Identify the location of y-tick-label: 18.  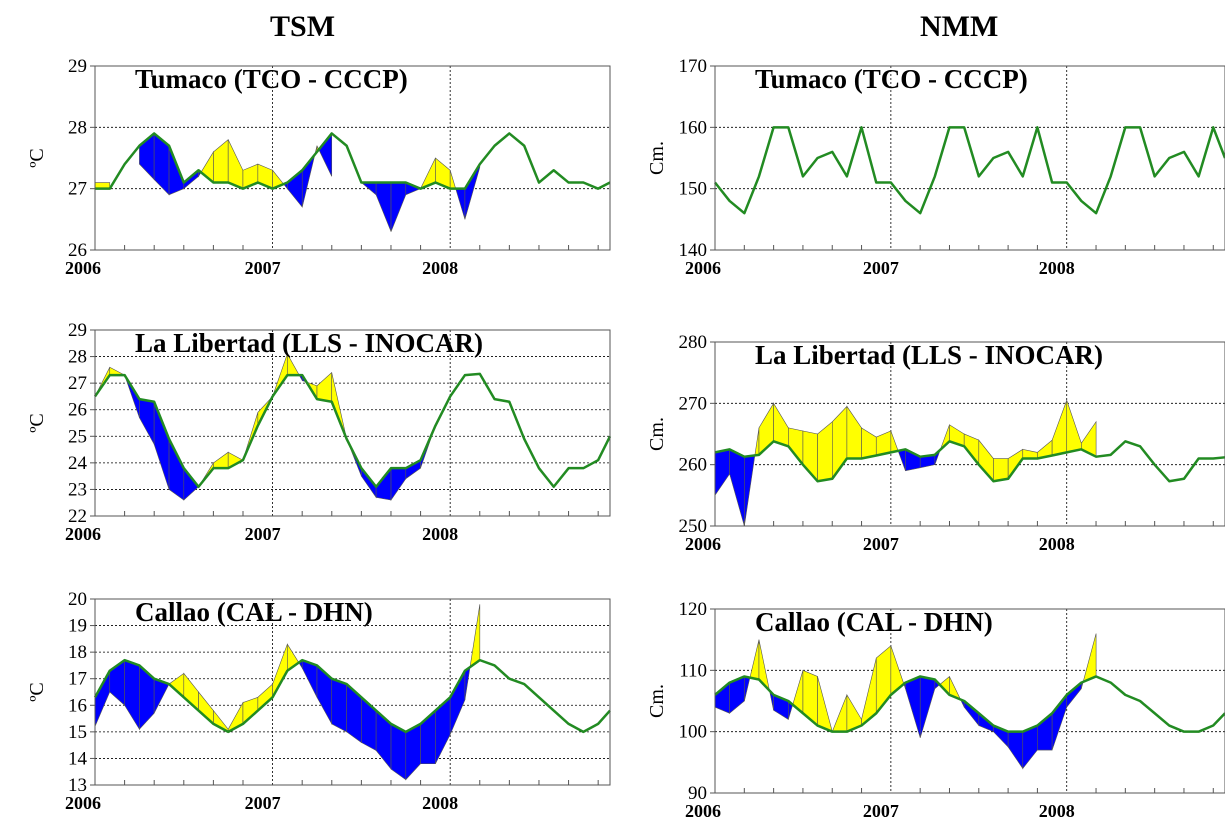
(77, 652).